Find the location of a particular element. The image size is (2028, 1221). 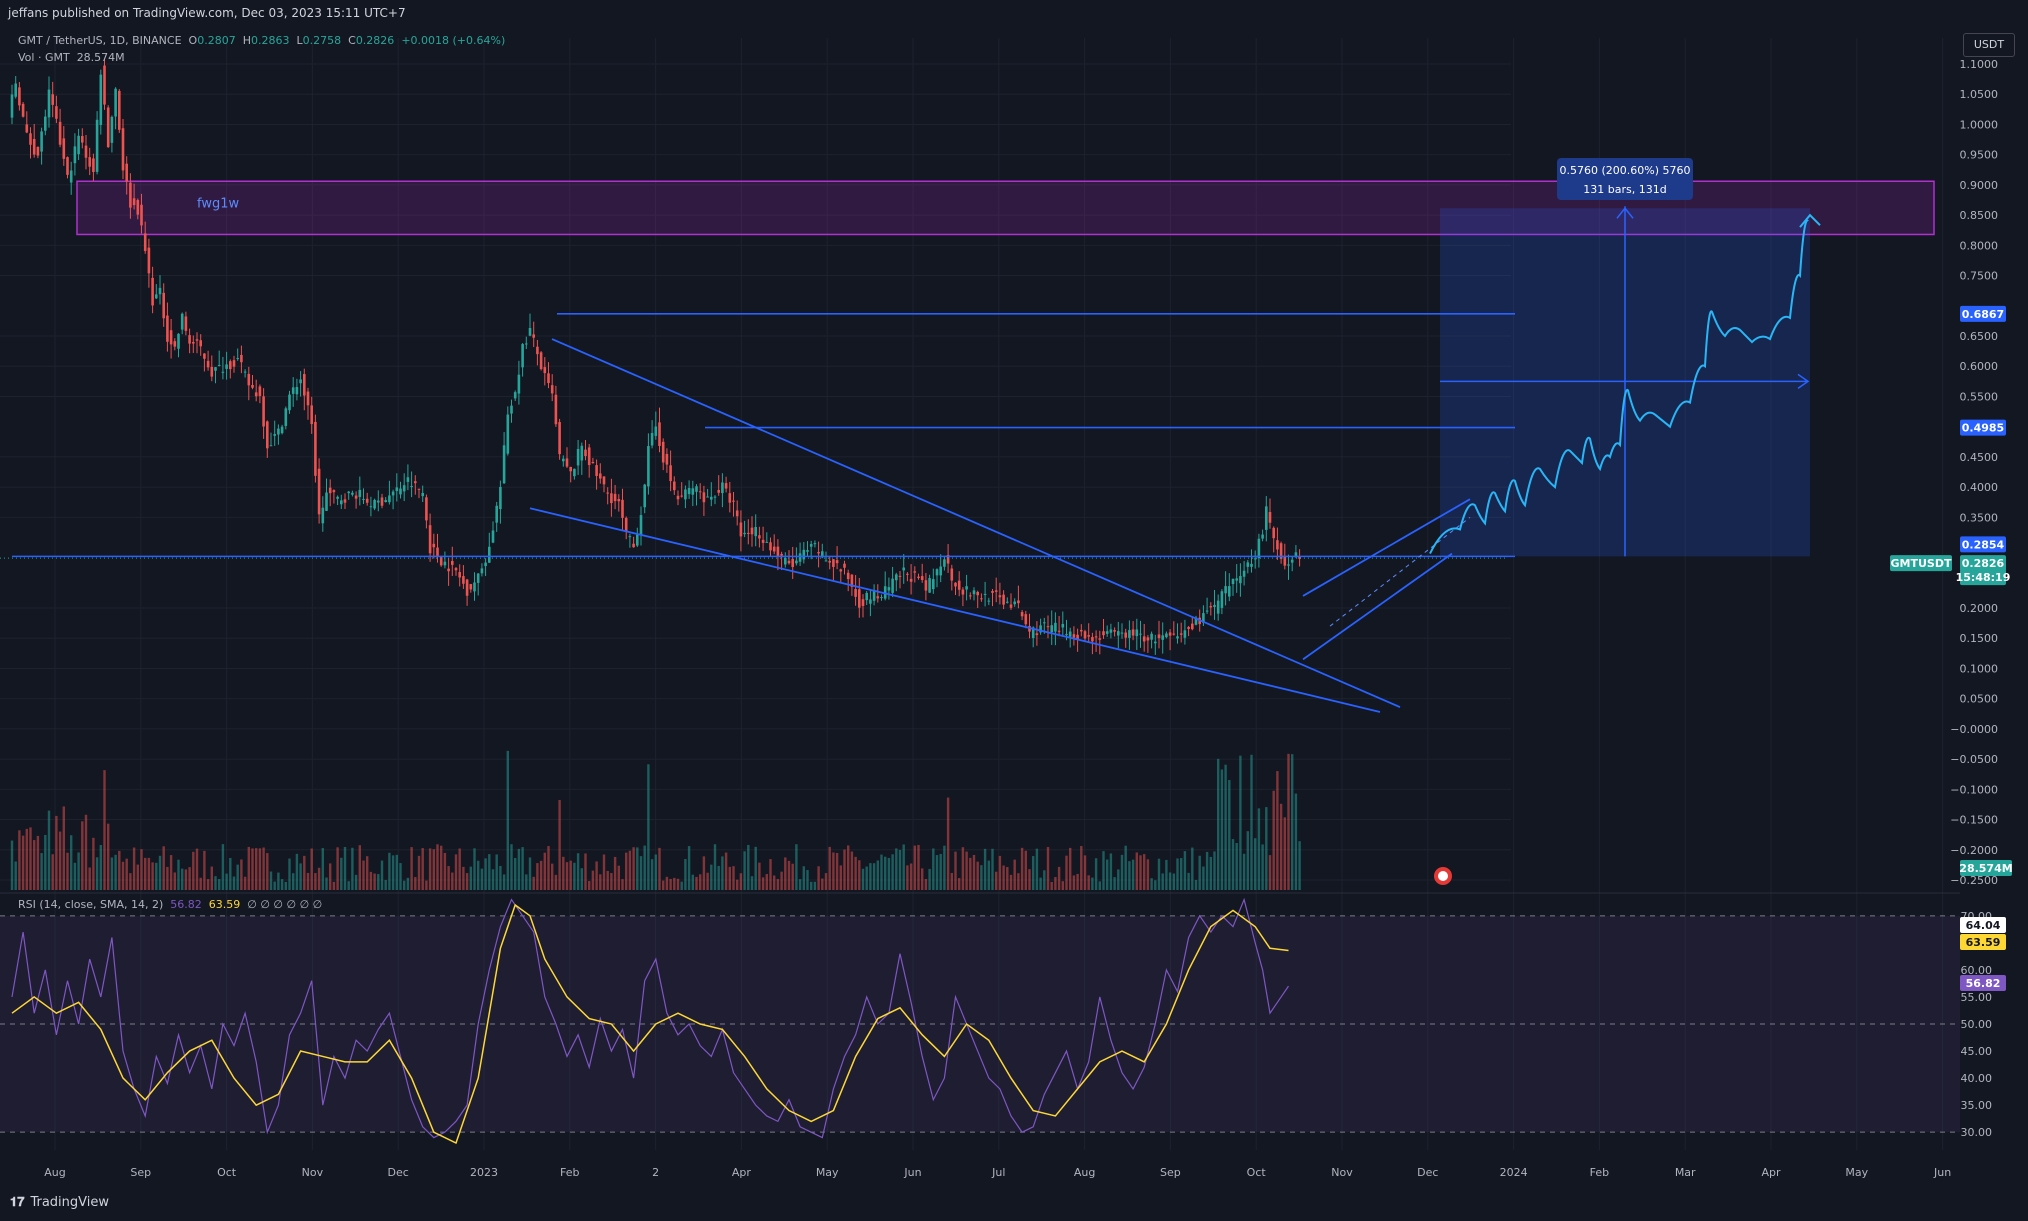

low-label: L is located at coordinates (299, 40).